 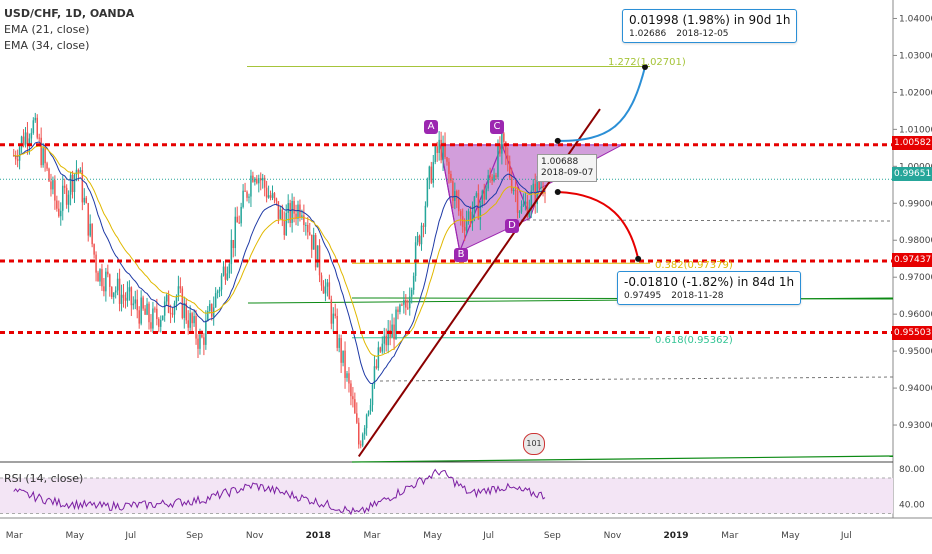 What do you see at coordinates (534, 444) in the screenshot?
I see `event-badge-icon: 101` at bounding box center [534, 444].